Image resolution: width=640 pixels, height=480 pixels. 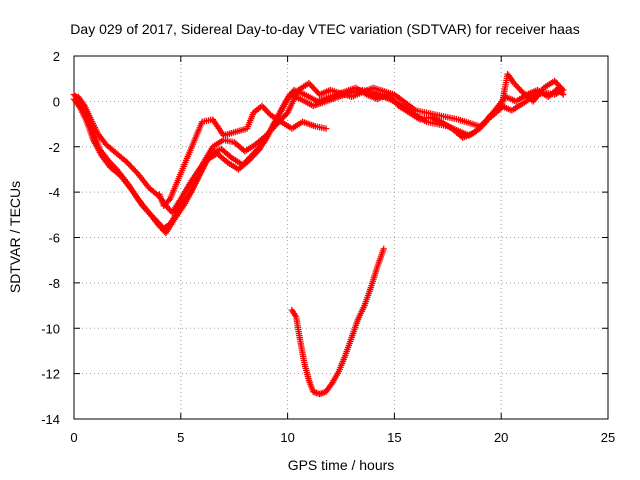 I want to click on x-tick-label: 5, so click(x=180, y=437).